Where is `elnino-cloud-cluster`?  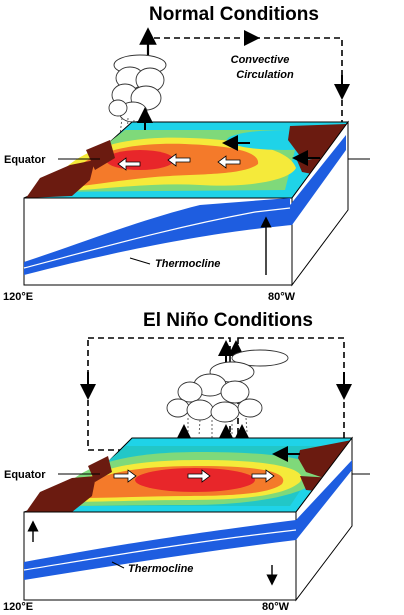
elnino-cloud-cluster is located at coordinates (227, 393).